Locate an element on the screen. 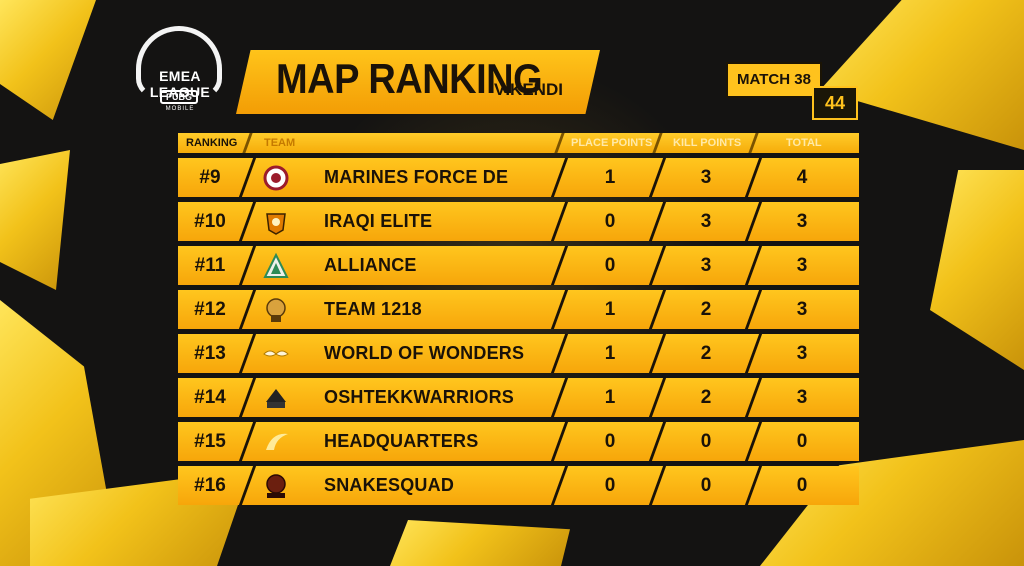  row-team-name: WORLD OF WONDERS is located at coordinates (424, 353).